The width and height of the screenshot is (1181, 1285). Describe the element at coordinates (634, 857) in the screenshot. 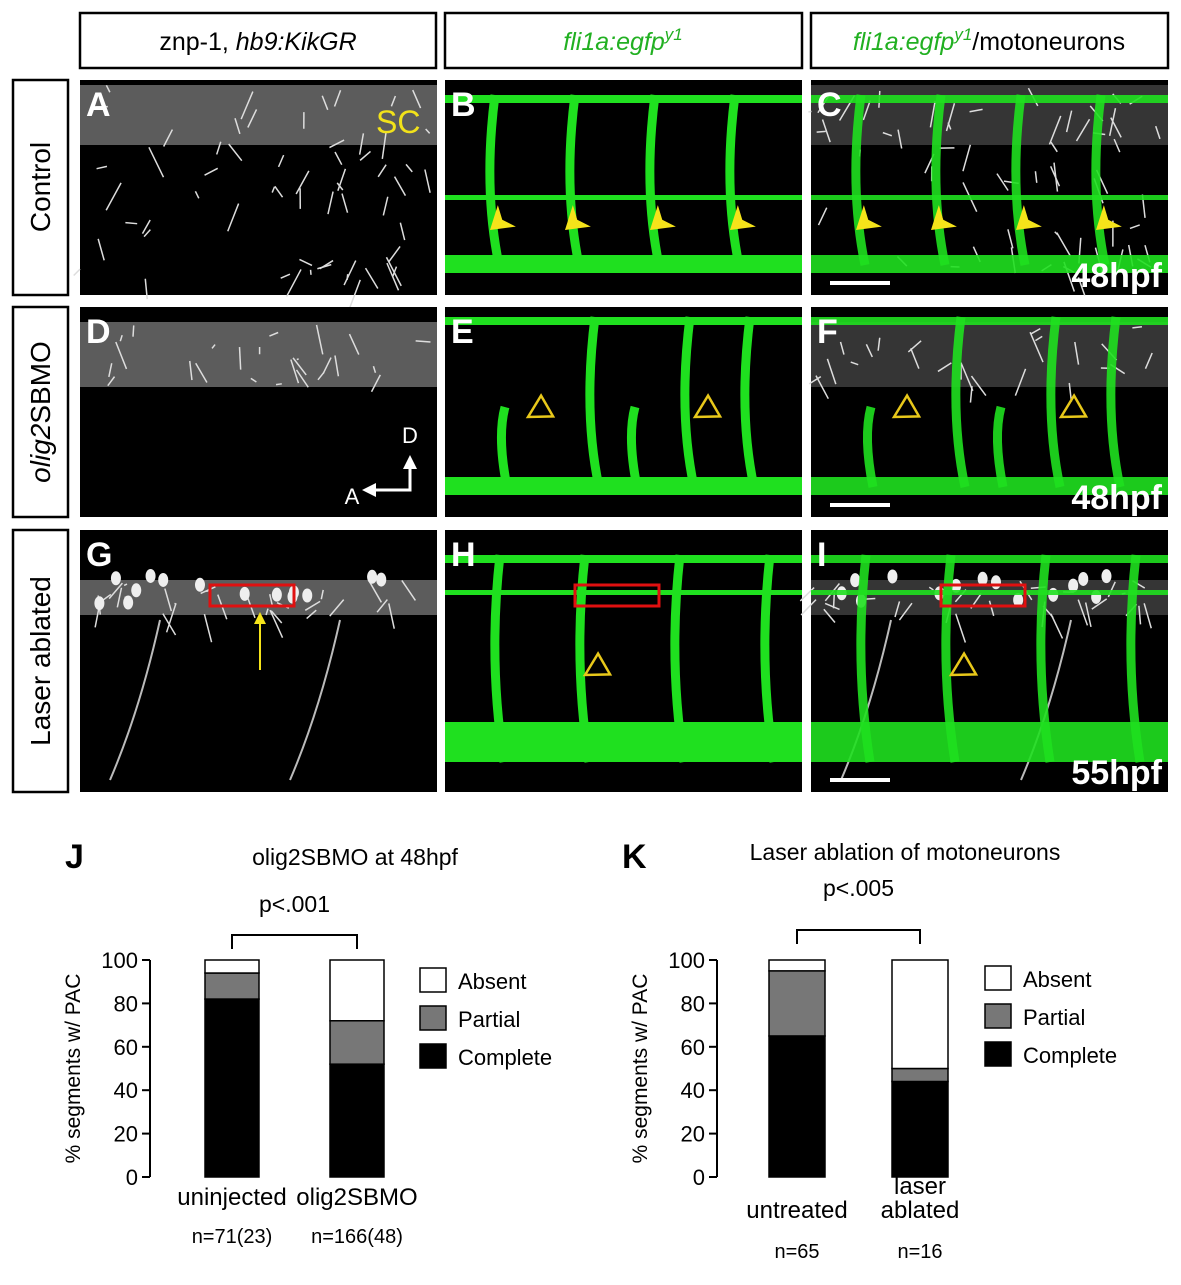

I see `chart-letter: K` at that location.